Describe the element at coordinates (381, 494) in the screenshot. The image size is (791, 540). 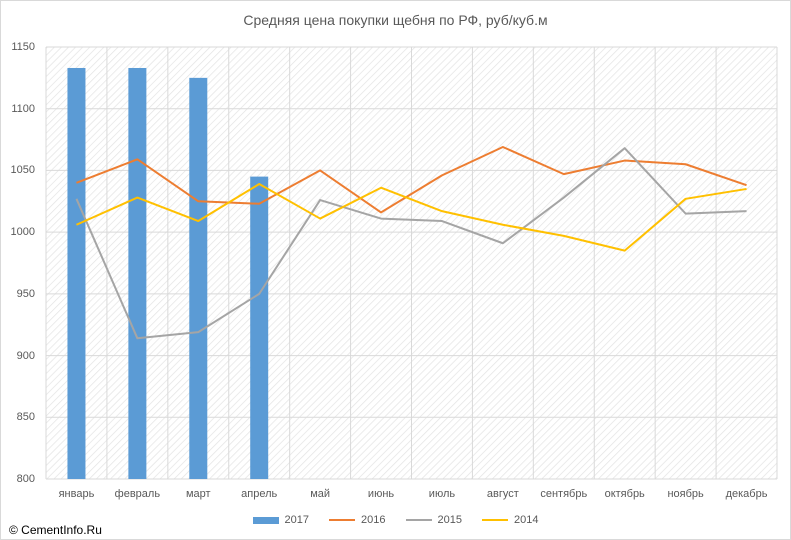
I see `x-tick-label: июнь` at that location.